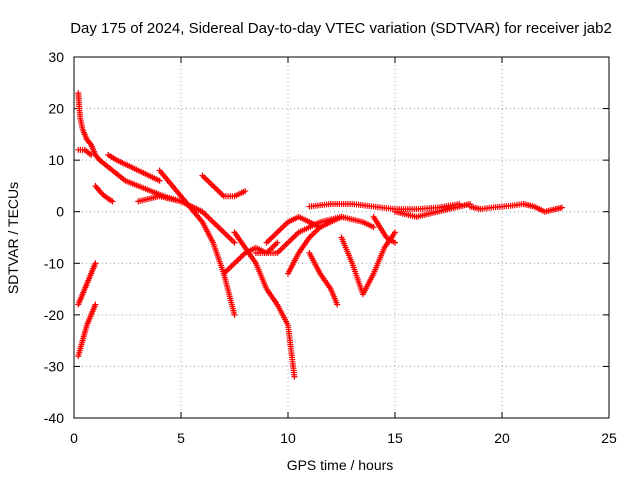 The image size is (640, 480). I want to click on y-tick-label: -40, so click(54, 418).